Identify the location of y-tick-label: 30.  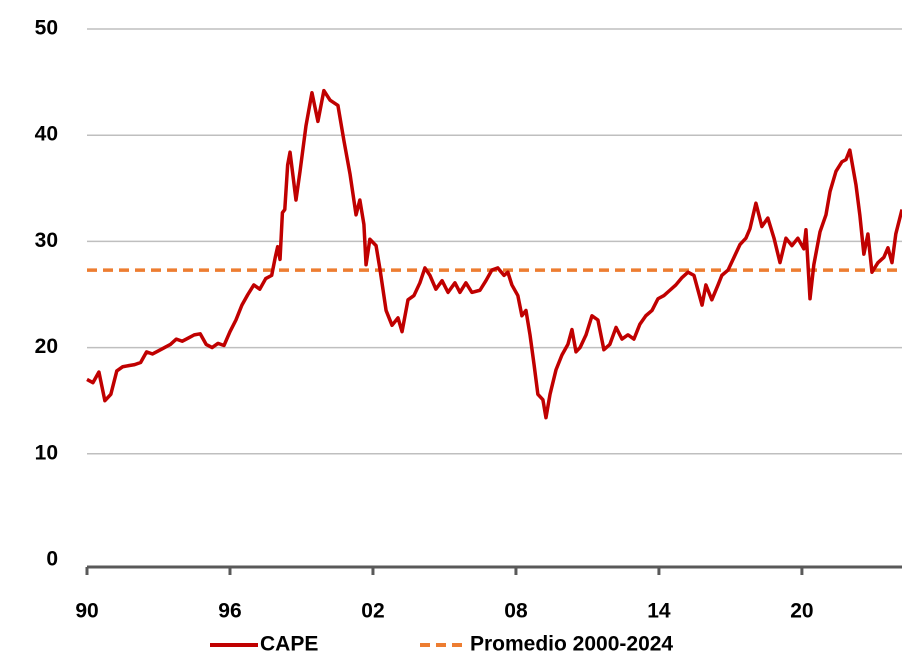
(46, 240).